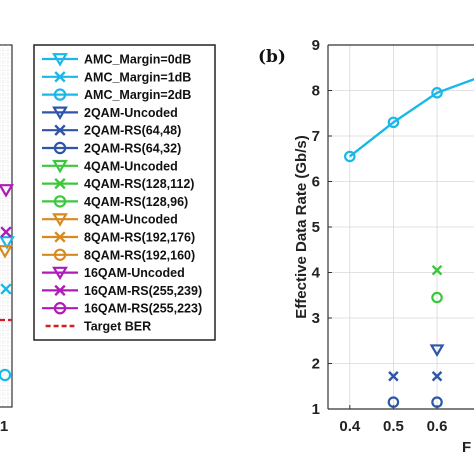 The image size is (474, 474). Describe the element at coordinates (137, 77) in the screenshot. I see `legend-label: AMC_Margin=1dB` at that location.